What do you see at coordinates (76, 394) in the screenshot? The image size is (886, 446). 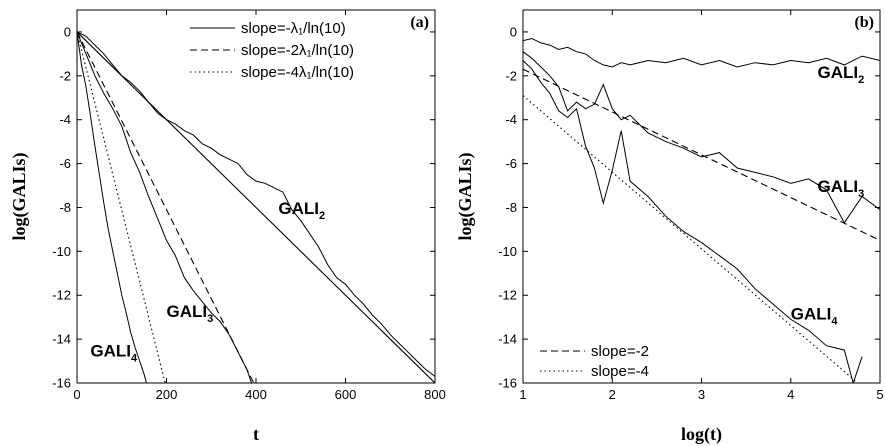 I see `x-tick-label: 0` at bounding box center [76, 394].